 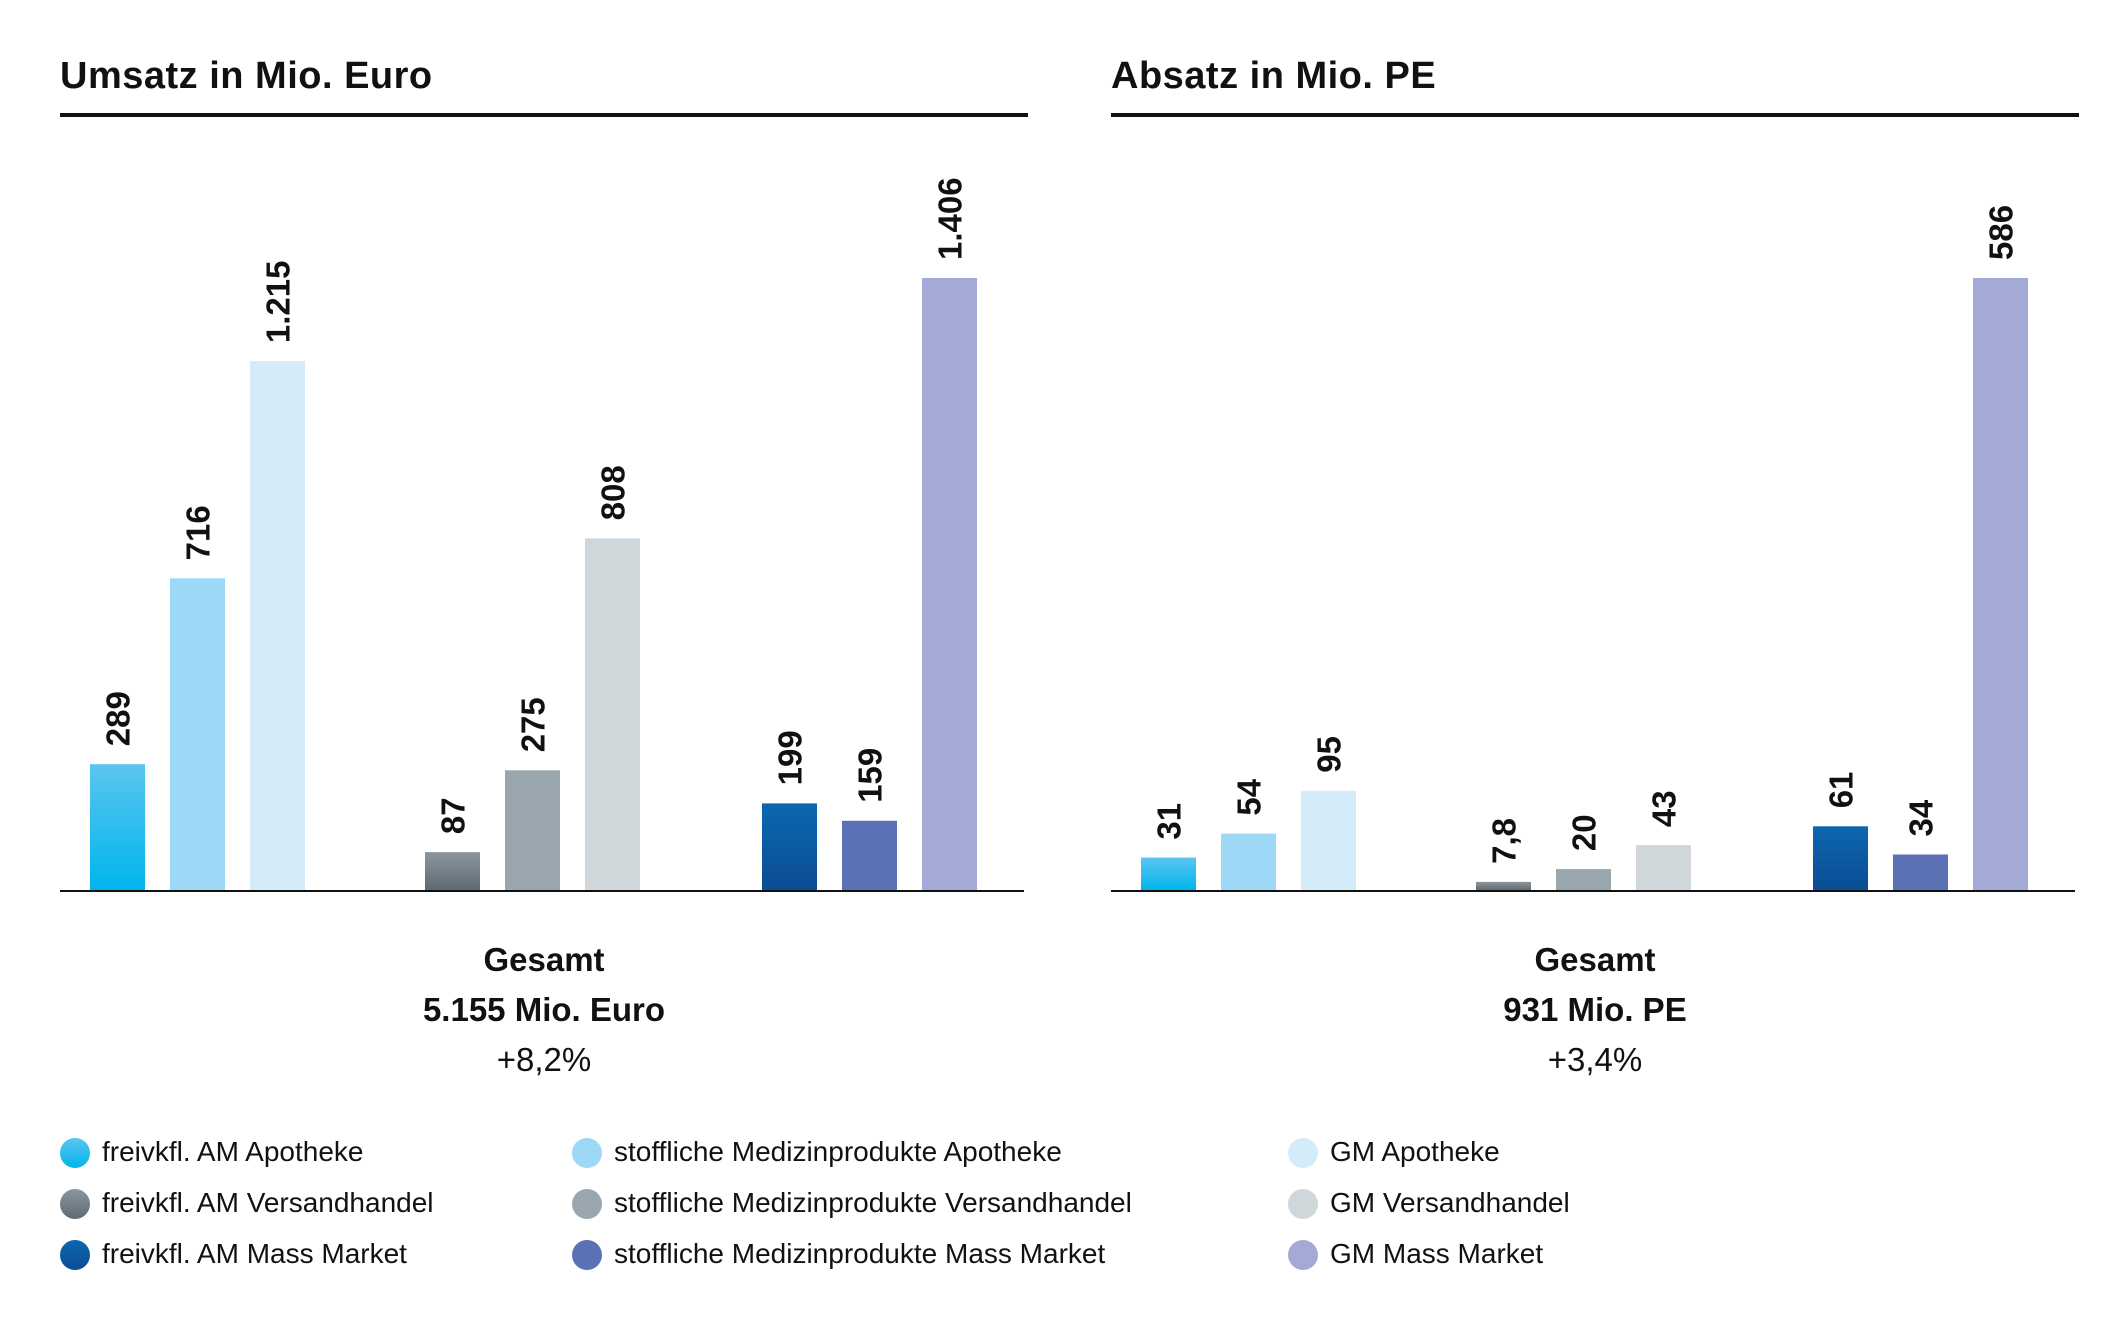 I want to click on umsatz-summary-total: 5.155 Mio. Euro, so click(x=544, y=1009).